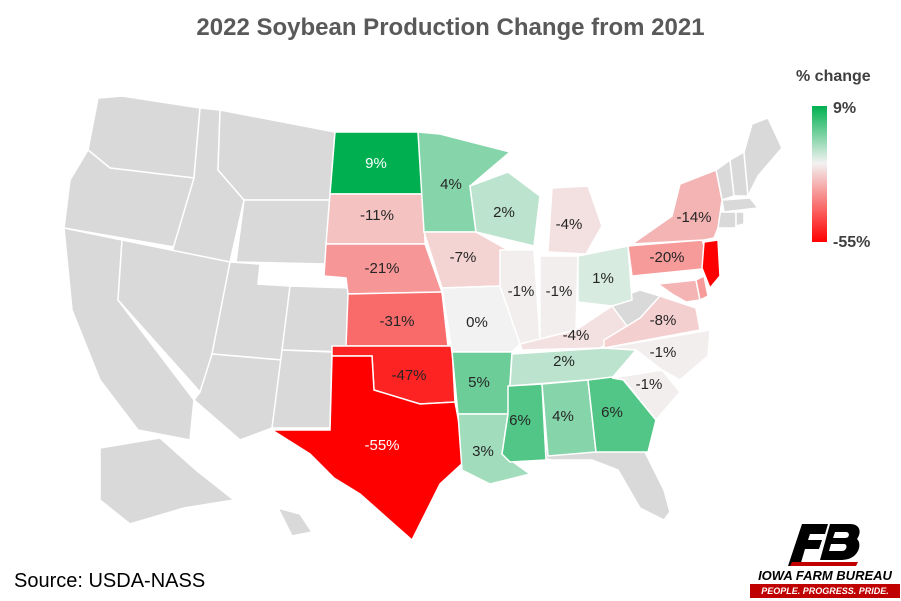 The height and width of the screenshot is (601, 901). What do you see at coordinates (693, 217) in the screenshot?
I see `label-NY: -14%` at bounding box center [693, 217].